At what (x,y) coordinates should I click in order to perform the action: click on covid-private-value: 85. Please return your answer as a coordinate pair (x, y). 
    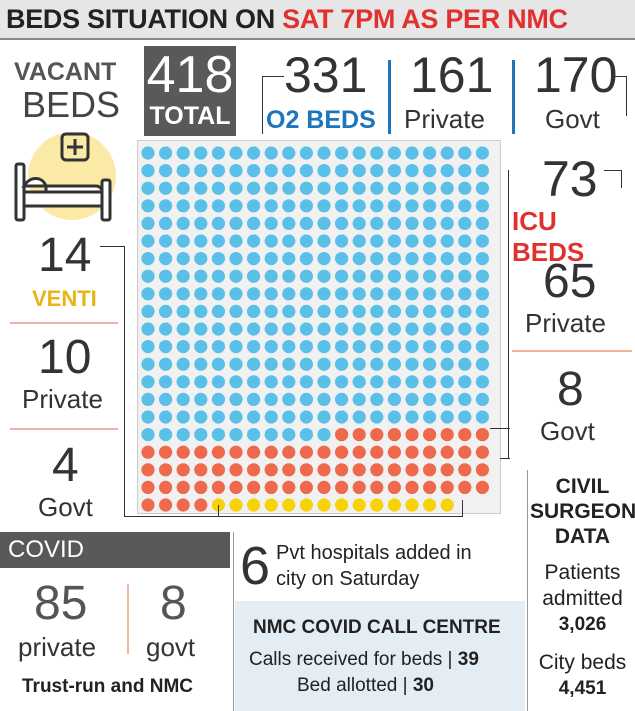
    Looking at the image, I should click on (61, 603).